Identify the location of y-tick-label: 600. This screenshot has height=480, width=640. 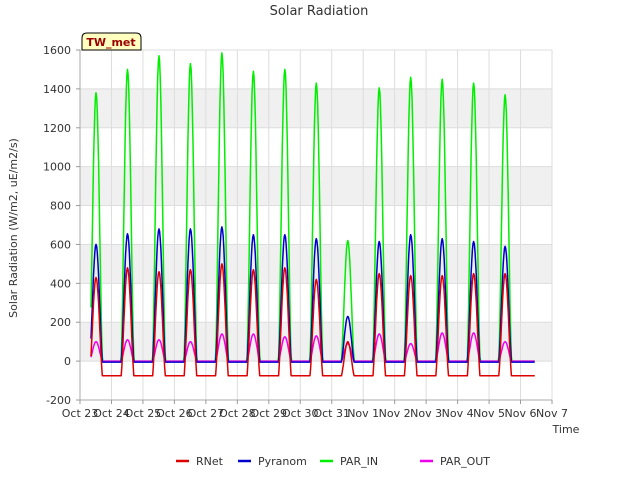
(60, 244).